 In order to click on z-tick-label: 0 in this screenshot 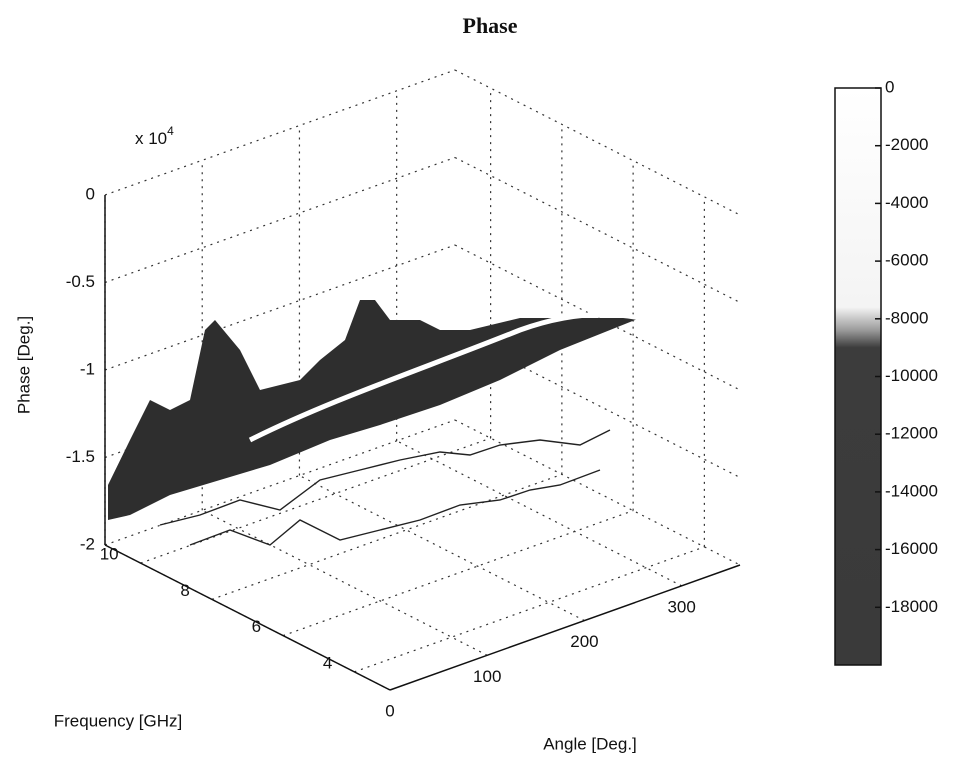, I will do `click(90, 193)`.